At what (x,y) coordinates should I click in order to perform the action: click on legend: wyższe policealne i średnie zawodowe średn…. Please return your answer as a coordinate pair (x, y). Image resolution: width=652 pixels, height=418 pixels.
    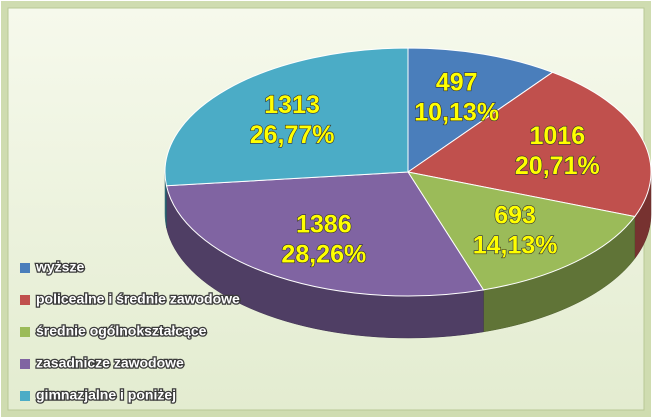
    Looking at the image, I should click on (130, 330).